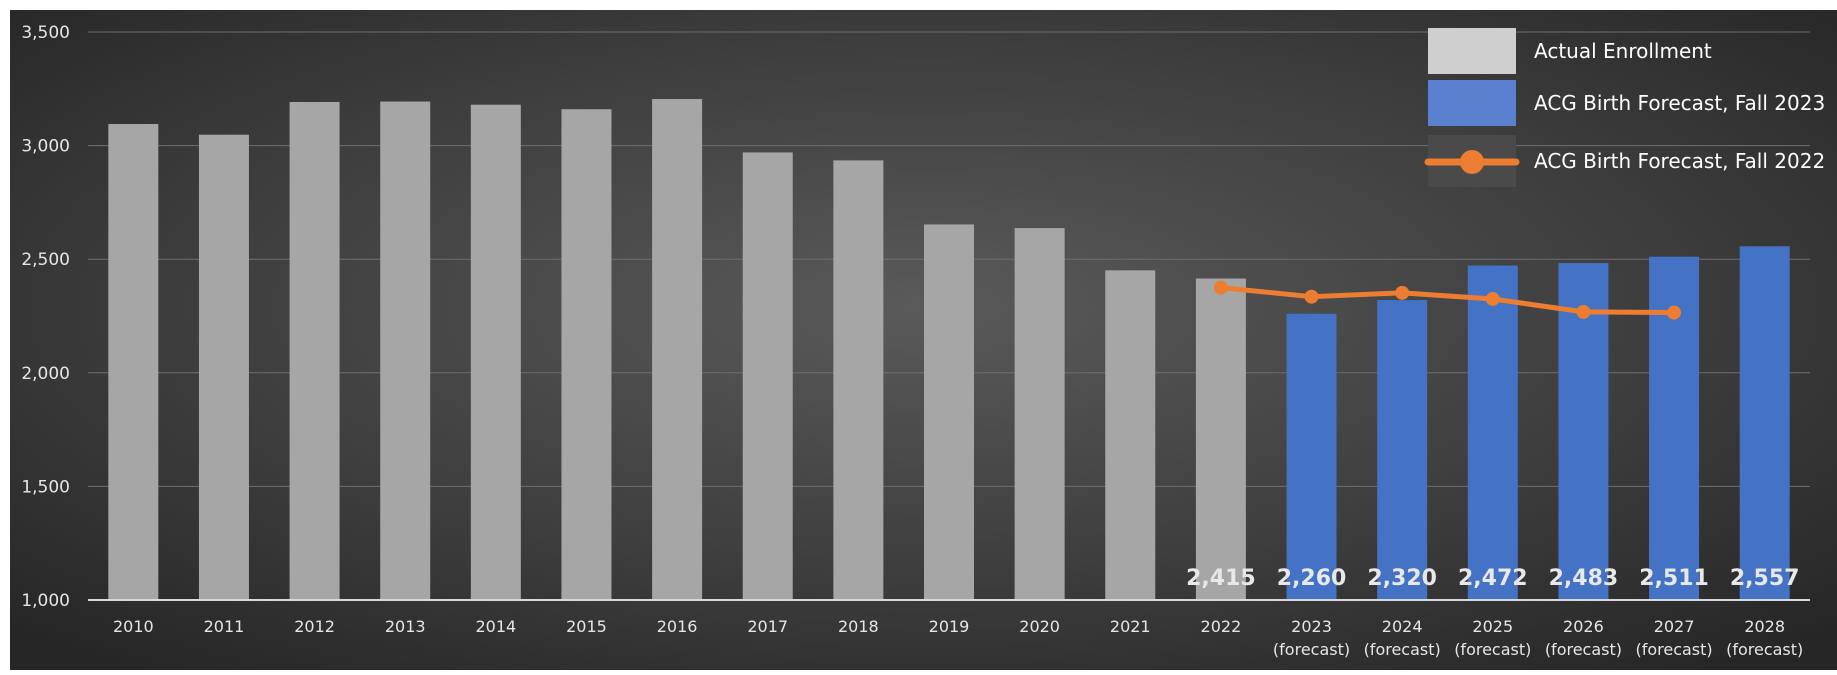 This screenshot has width=1837, height=675. I want to click on x-tick-label: 2021, so click(1130, 626).